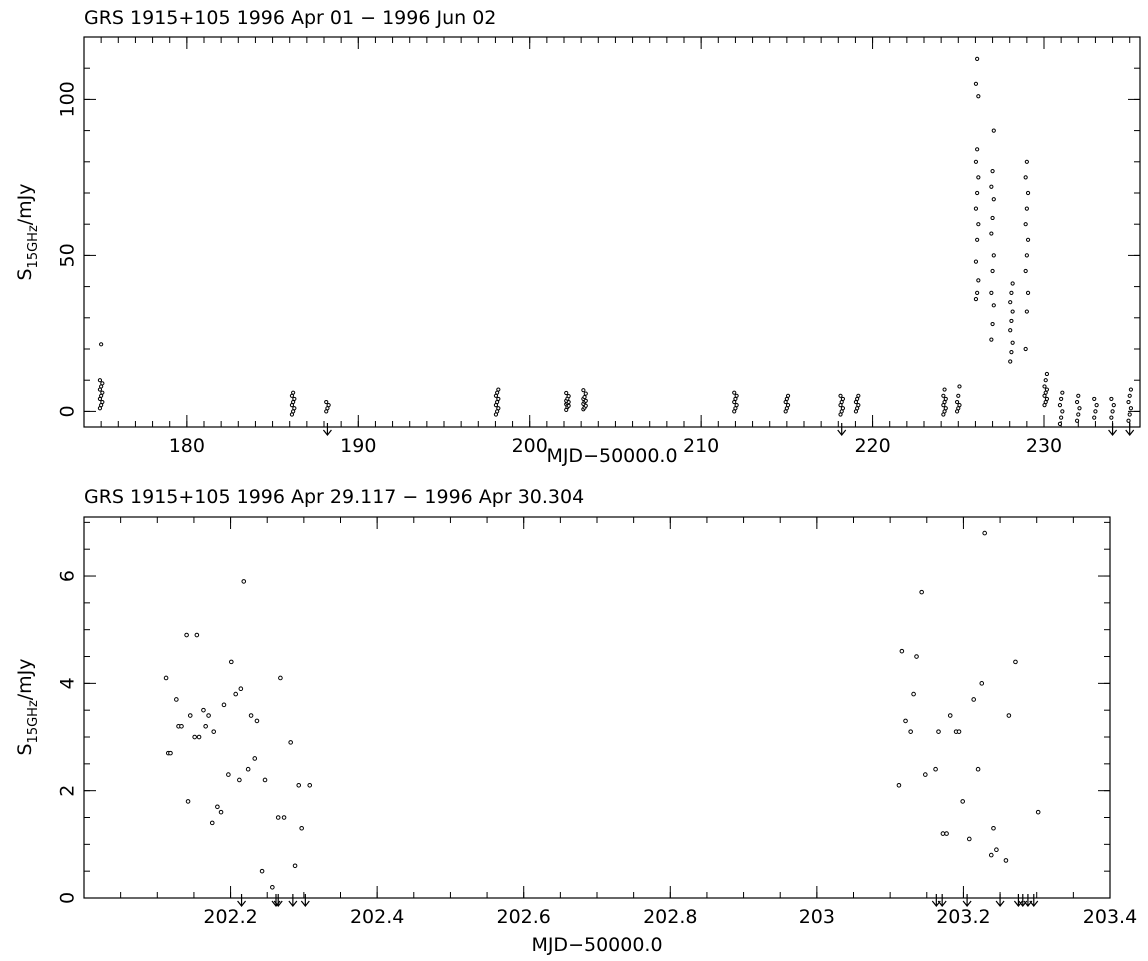  I want to click on panel-bottom-x-tick-labels: 202.2 202.4 202.6 202.8 203 203.2 203.4, so click(670, 917).